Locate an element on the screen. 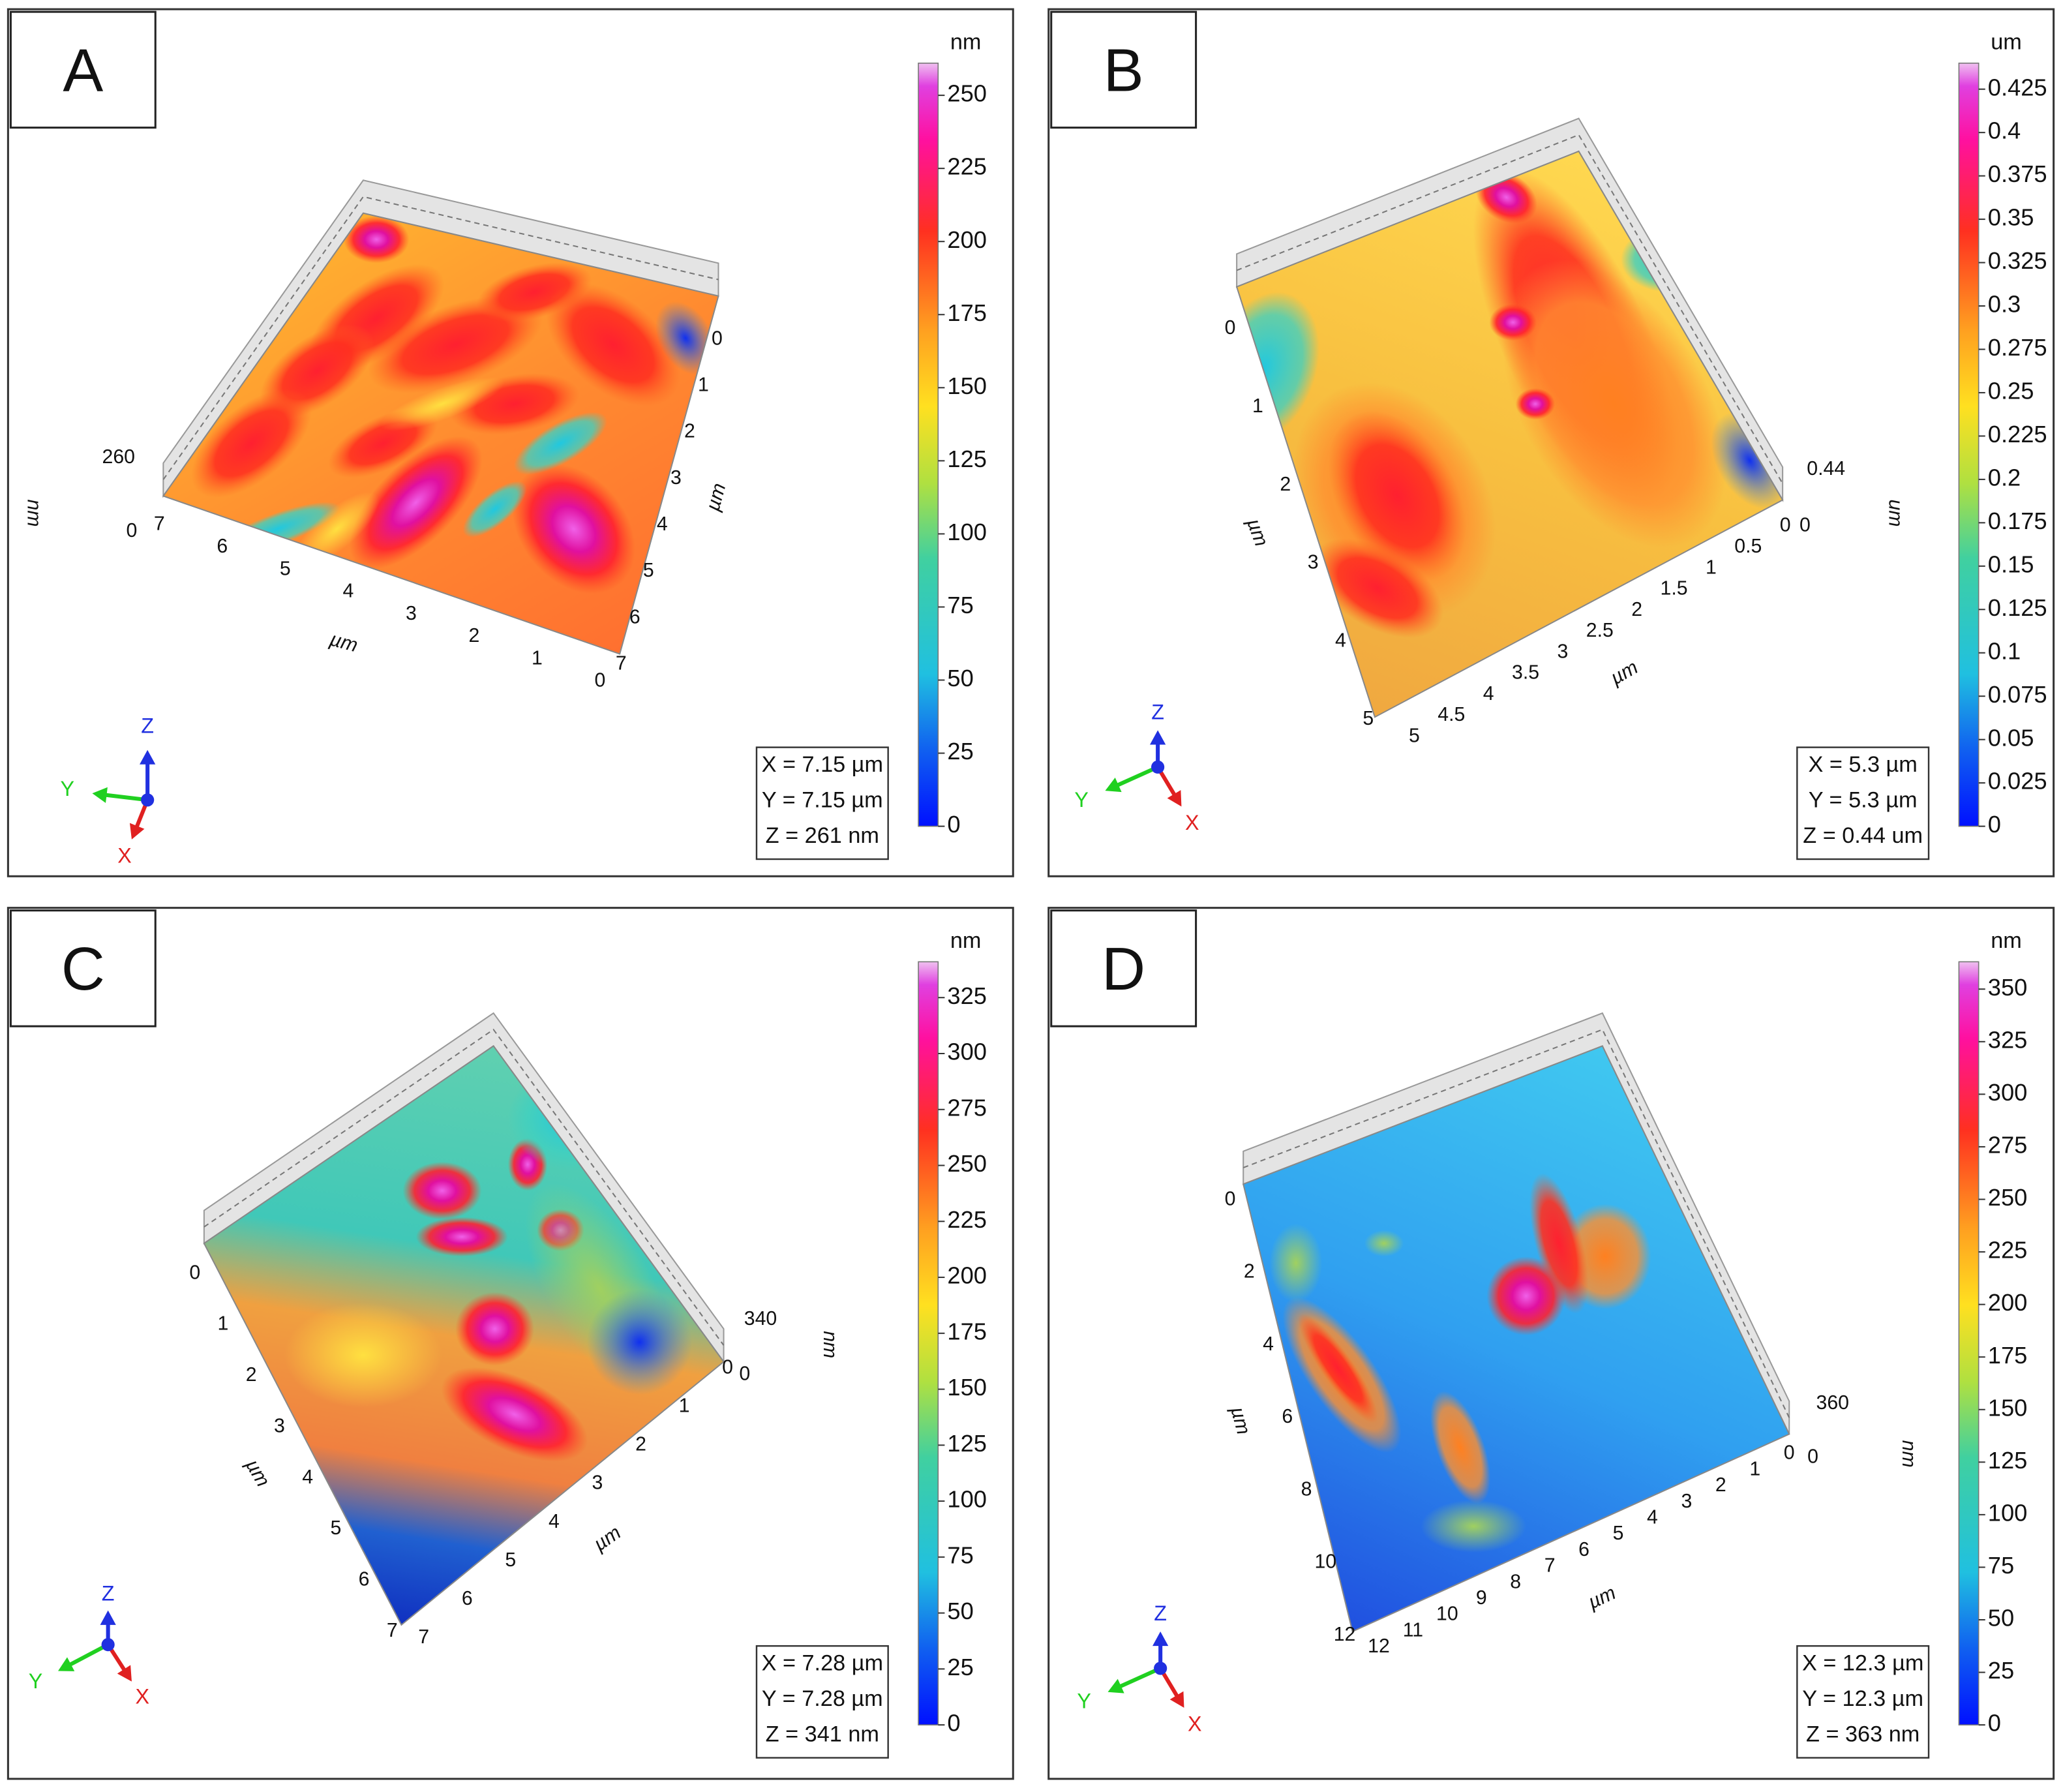  indicator-y is located at coordinates (1135, 777).